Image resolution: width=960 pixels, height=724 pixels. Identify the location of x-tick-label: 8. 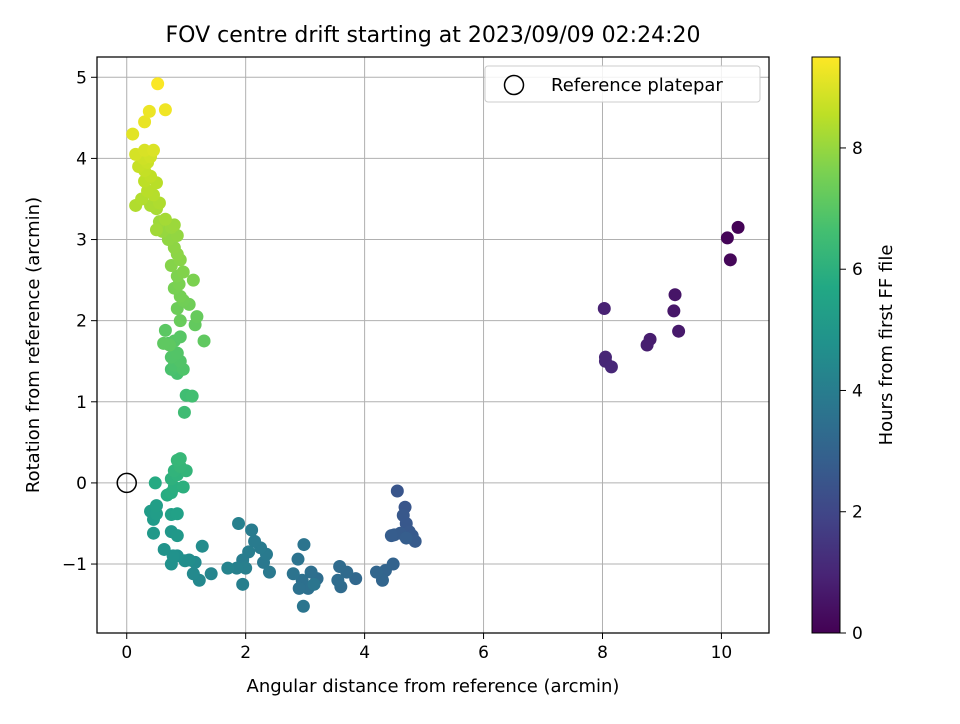
(602, 653).